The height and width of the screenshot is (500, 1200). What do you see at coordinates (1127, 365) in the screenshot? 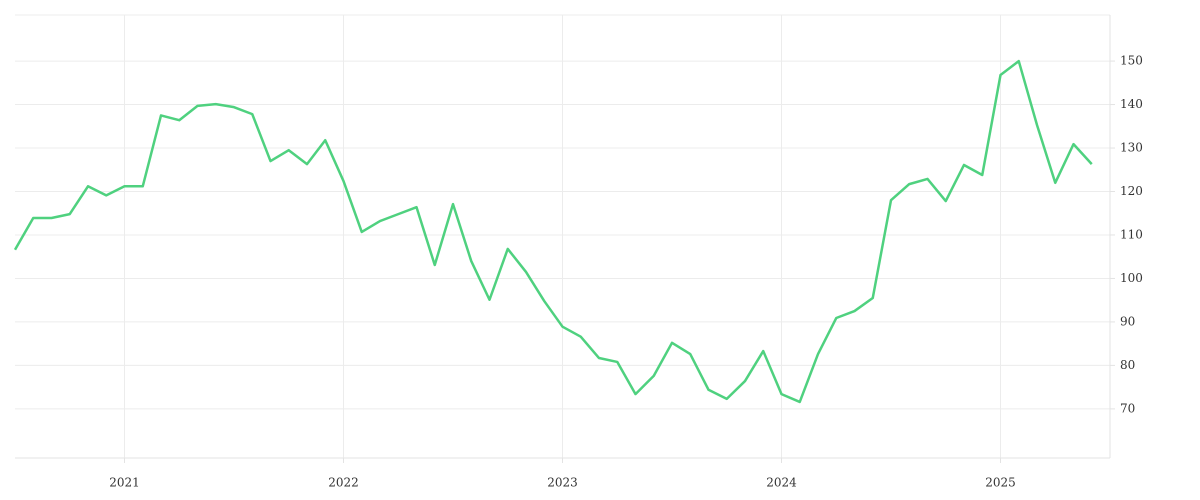
I see `y-tick-label: 80` at bounding box center [1127, 365].